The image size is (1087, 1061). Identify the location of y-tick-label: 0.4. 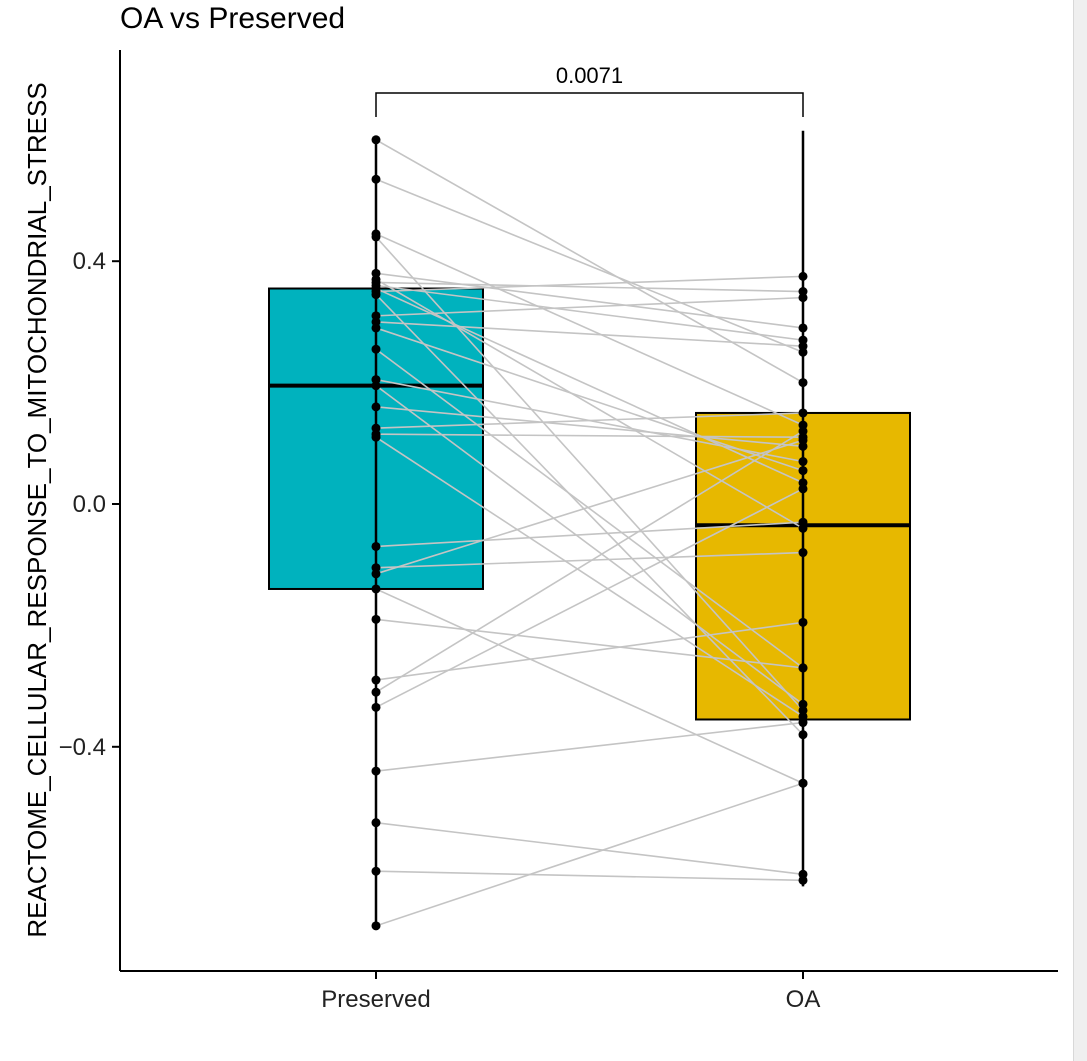
(89, 261).